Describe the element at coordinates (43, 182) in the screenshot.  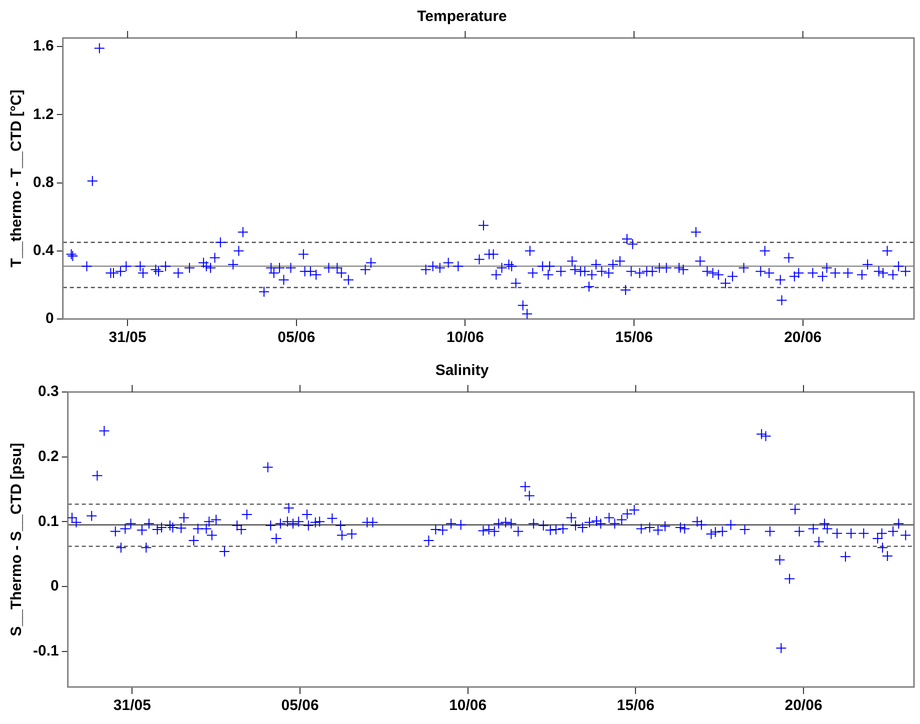
I see `y-tick-label: 0.8` at that location.